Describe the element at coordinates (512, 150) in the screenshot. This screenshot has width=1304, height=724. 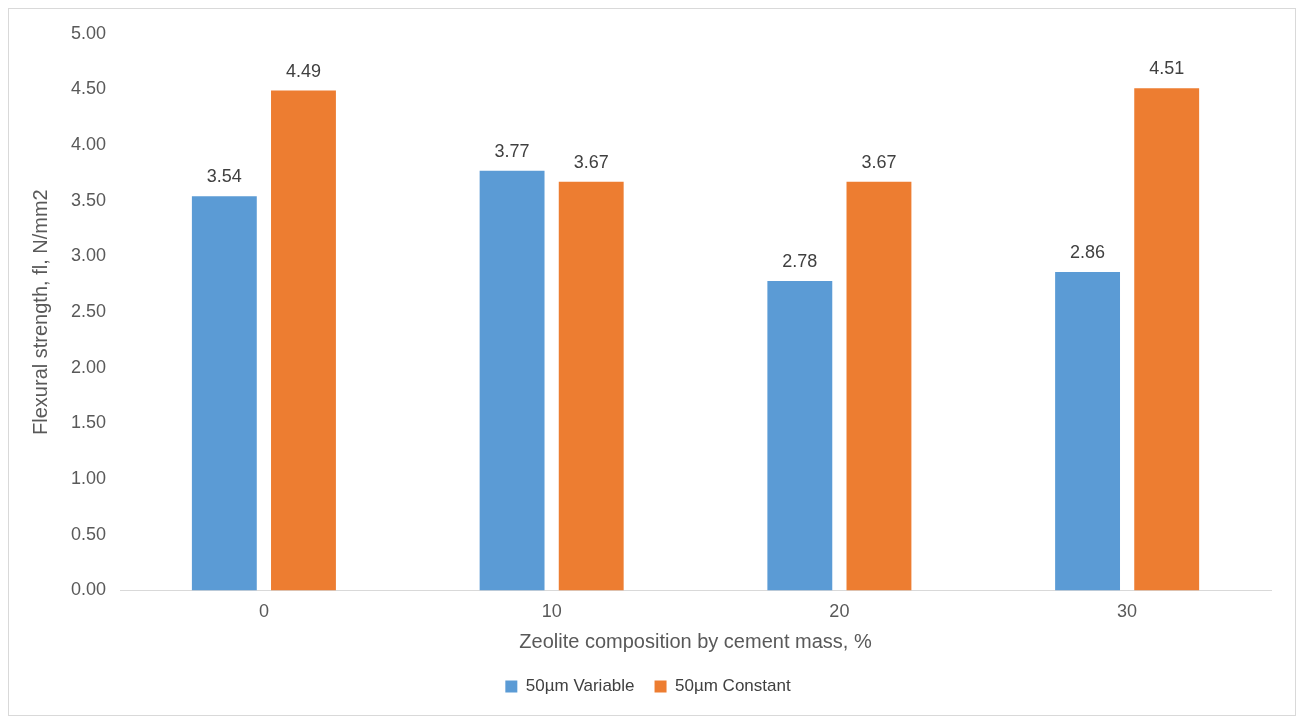
I see `data-label: 3.77` at that location.